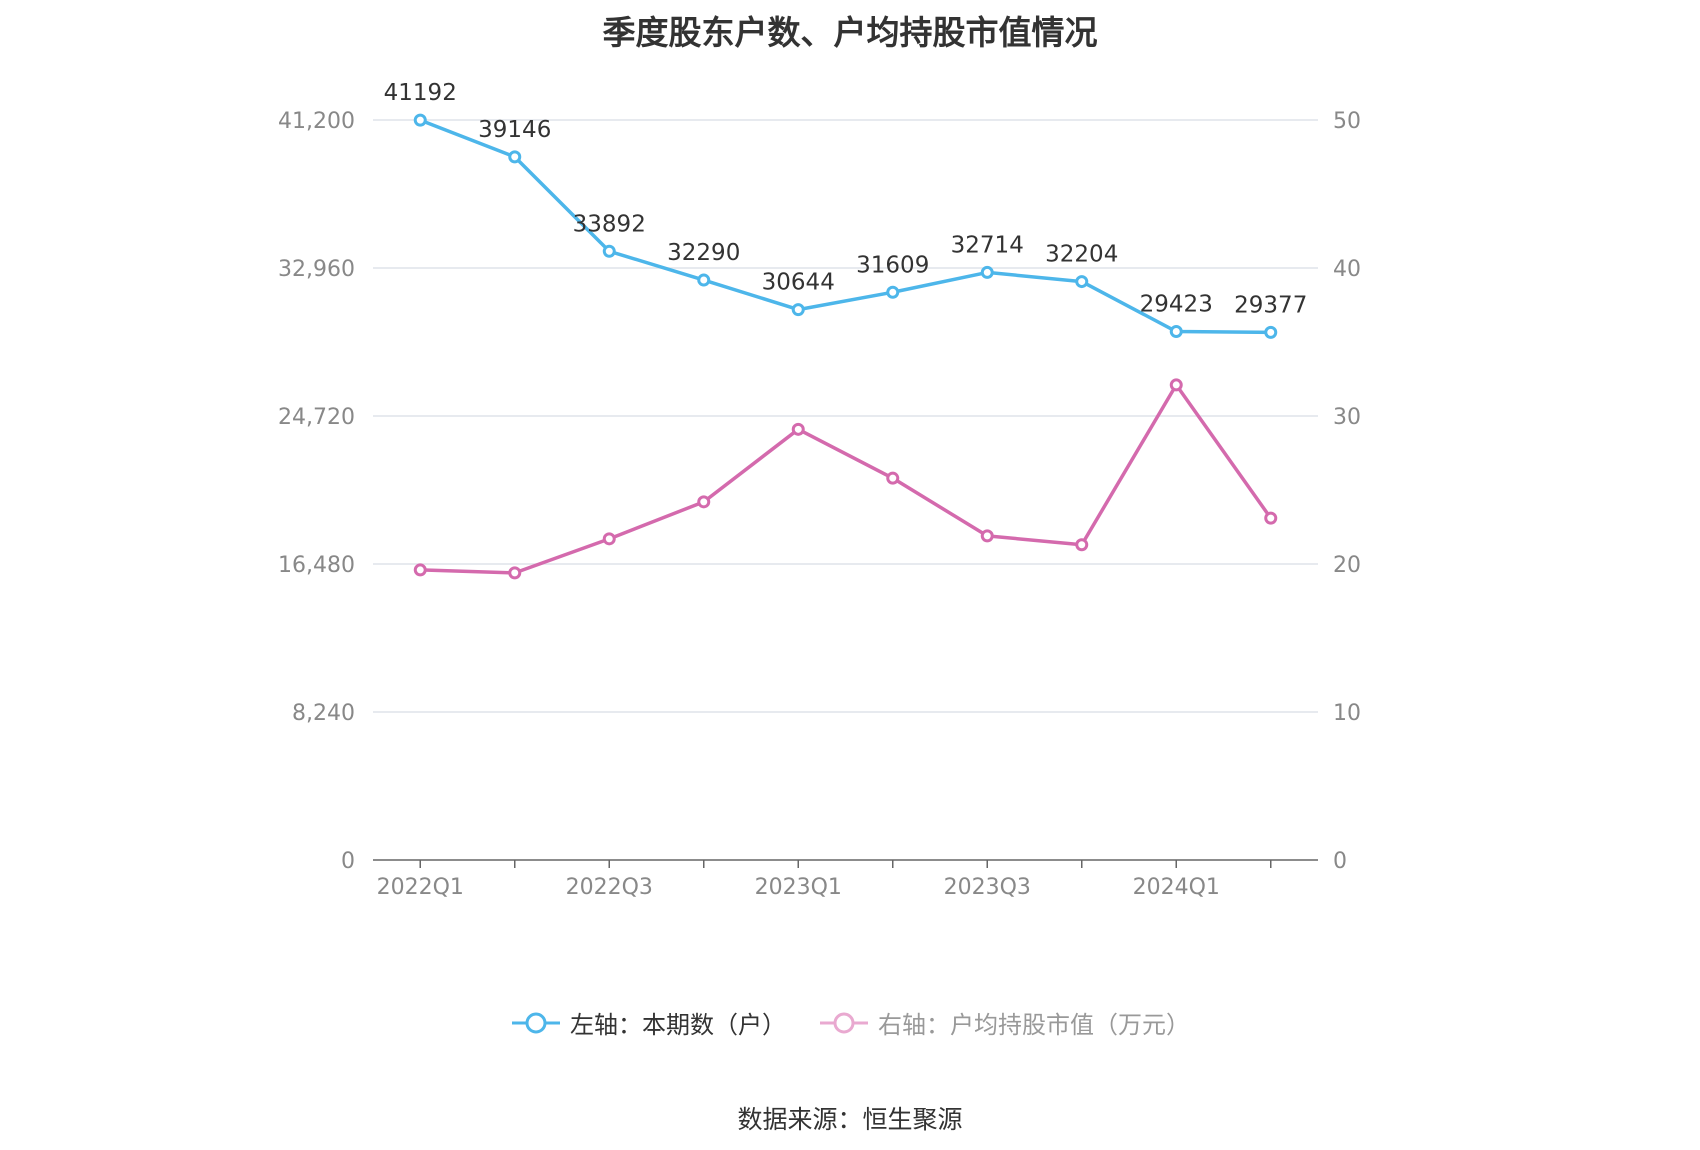  Describe the element at coordinates (987, 245) in the screenshot. I see `data-label-households: 32714` at that location.